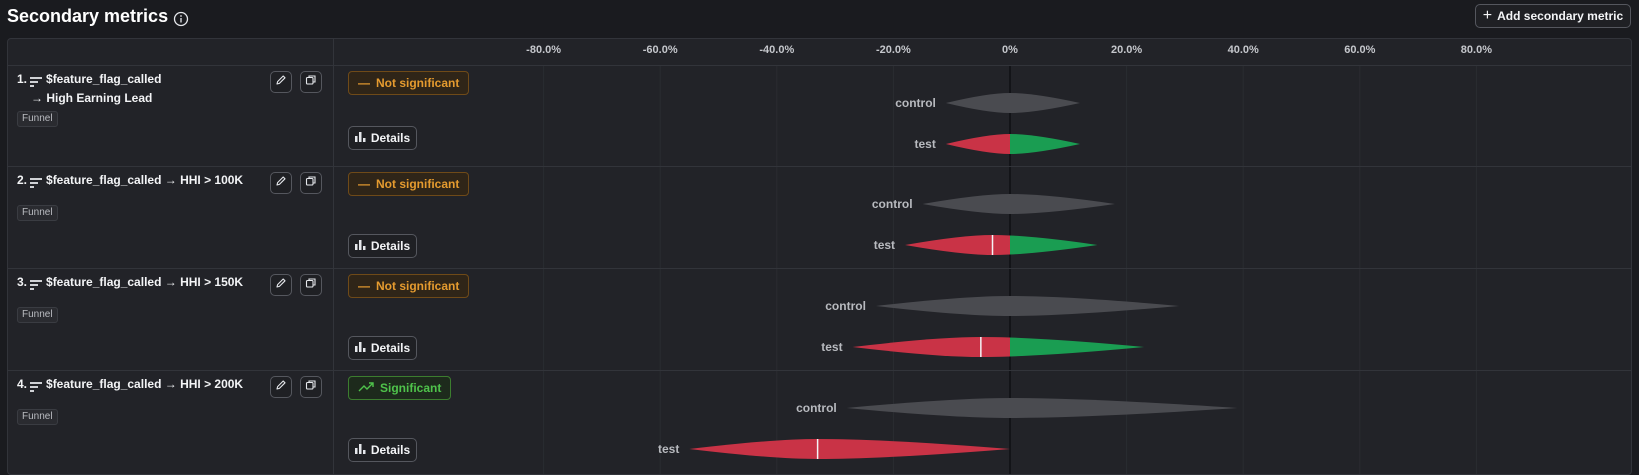 This screenshot has height=475, width=1639. What do you see at coordinates (92, 98) in the screenshot?
I see `metric-name-line2: → High Earning Lead` at bounding box center [92, 98].